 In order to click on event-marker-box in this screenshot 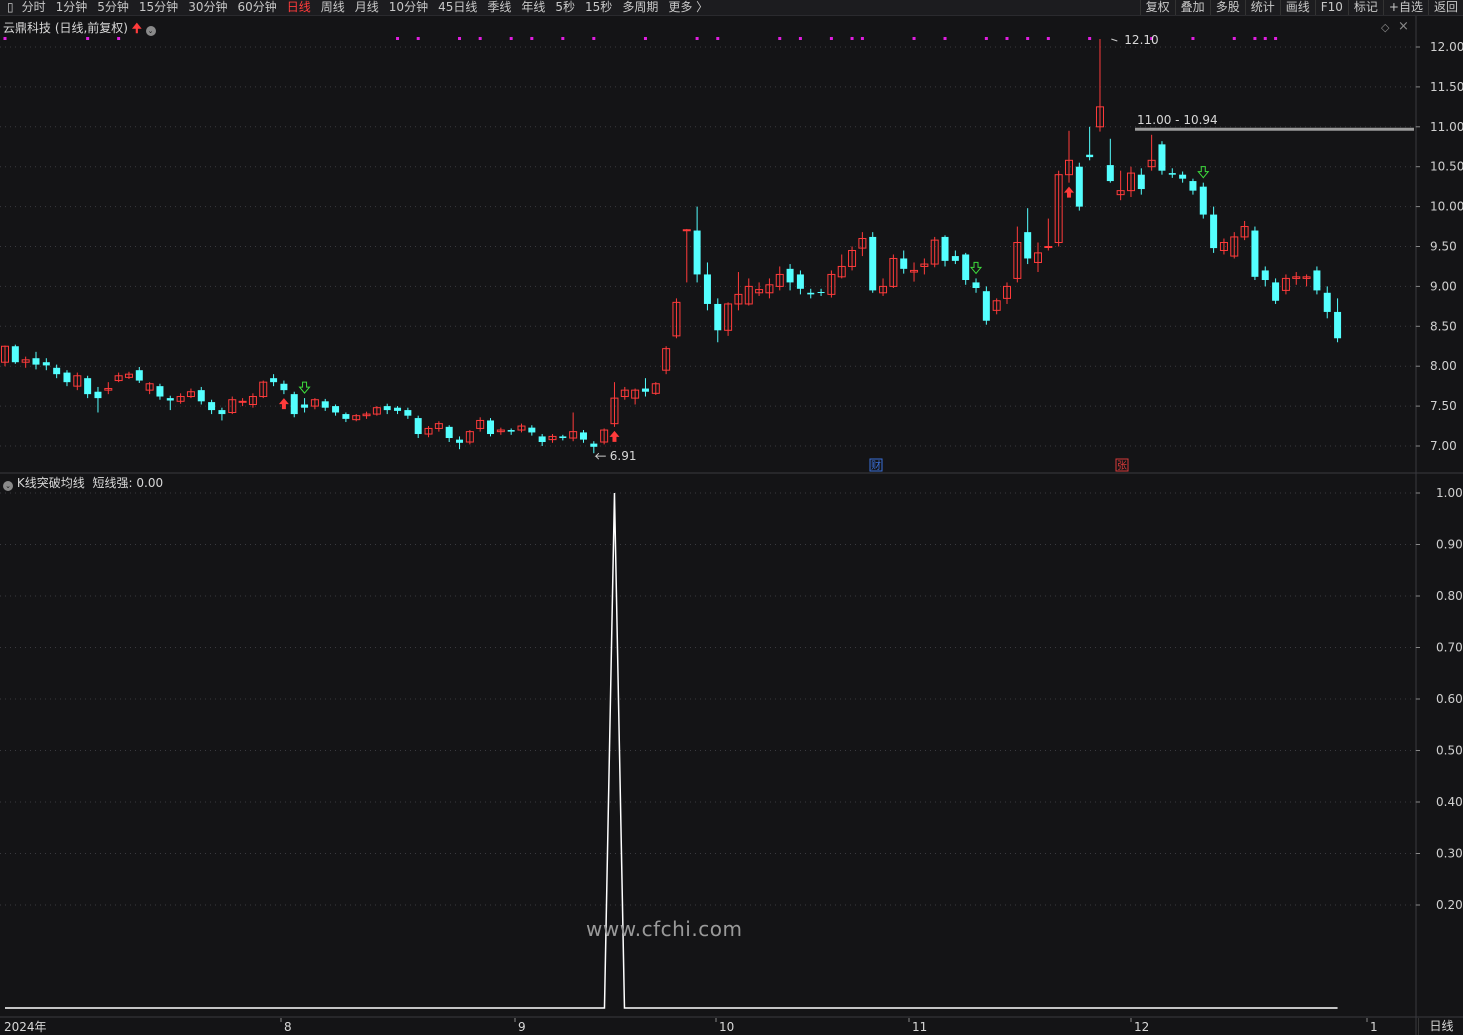, I will do `click(876, 465)`.